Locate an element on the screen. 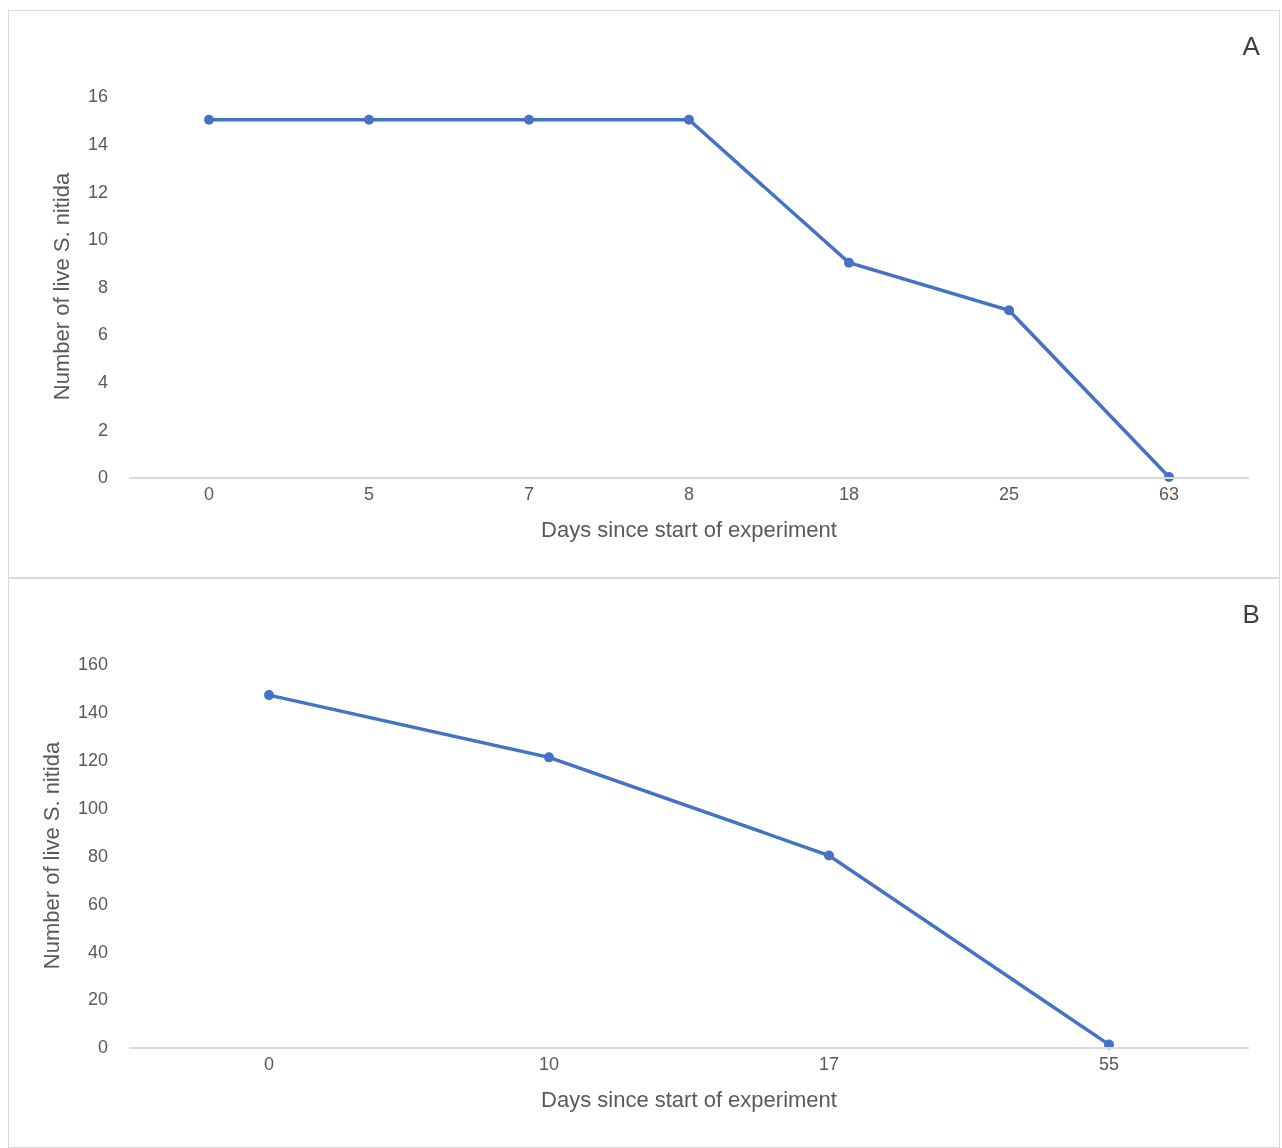 Image resolution: width=1282 pixels, height=1148 pixels. y-tick-label: 120 is located at coordinates (92, 760).